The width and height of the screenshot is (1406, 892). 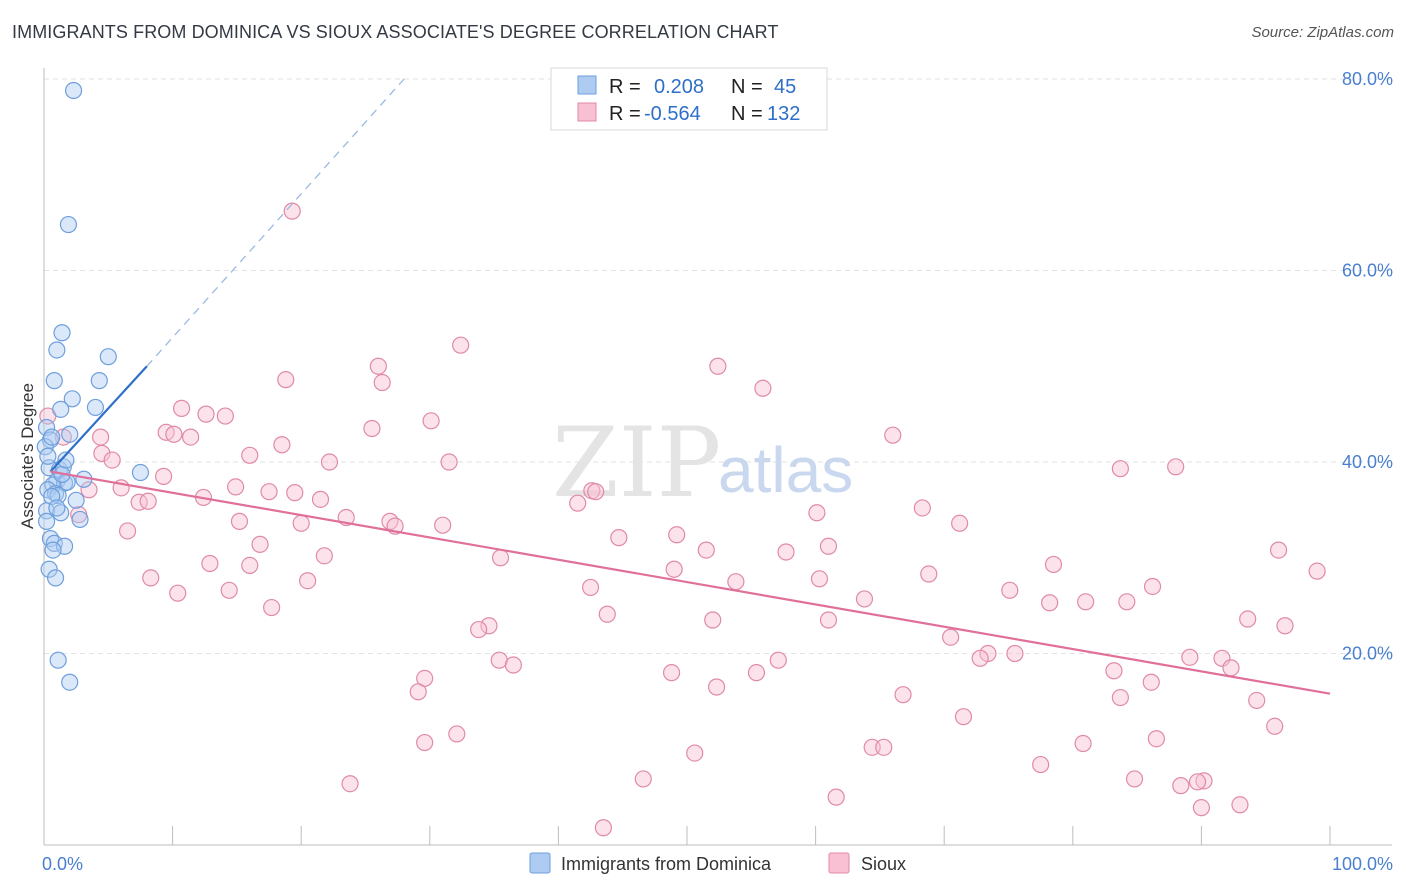 I want to click on legend-swatch-sioux, so click(x=839, y=863).